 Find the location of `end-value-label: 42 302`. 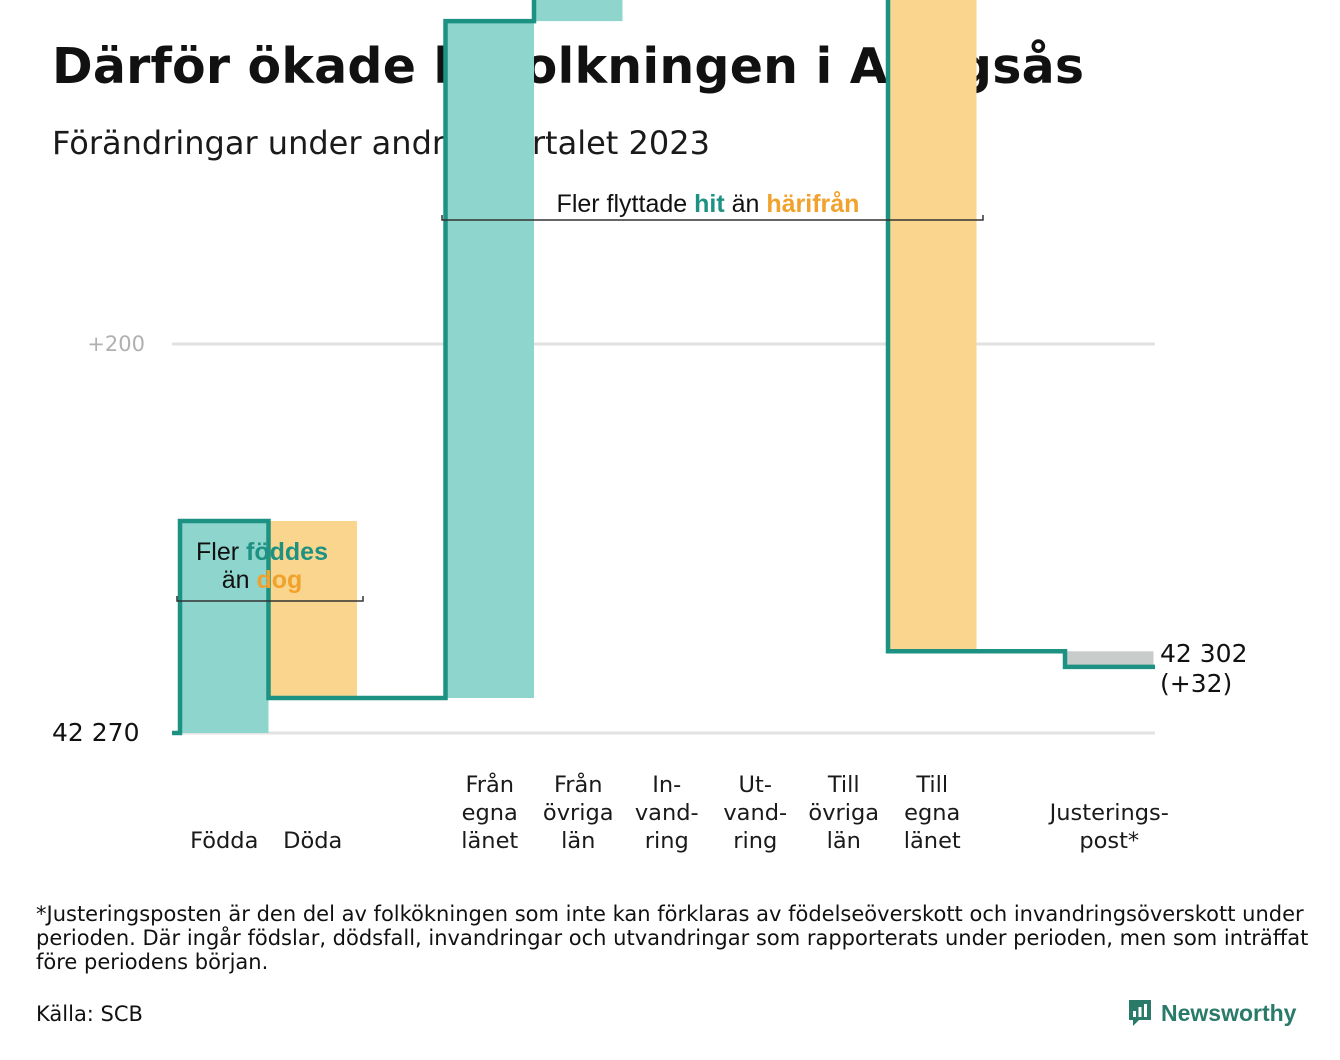

end-value-label: 42 302 is located at coordinates (1203, 653).